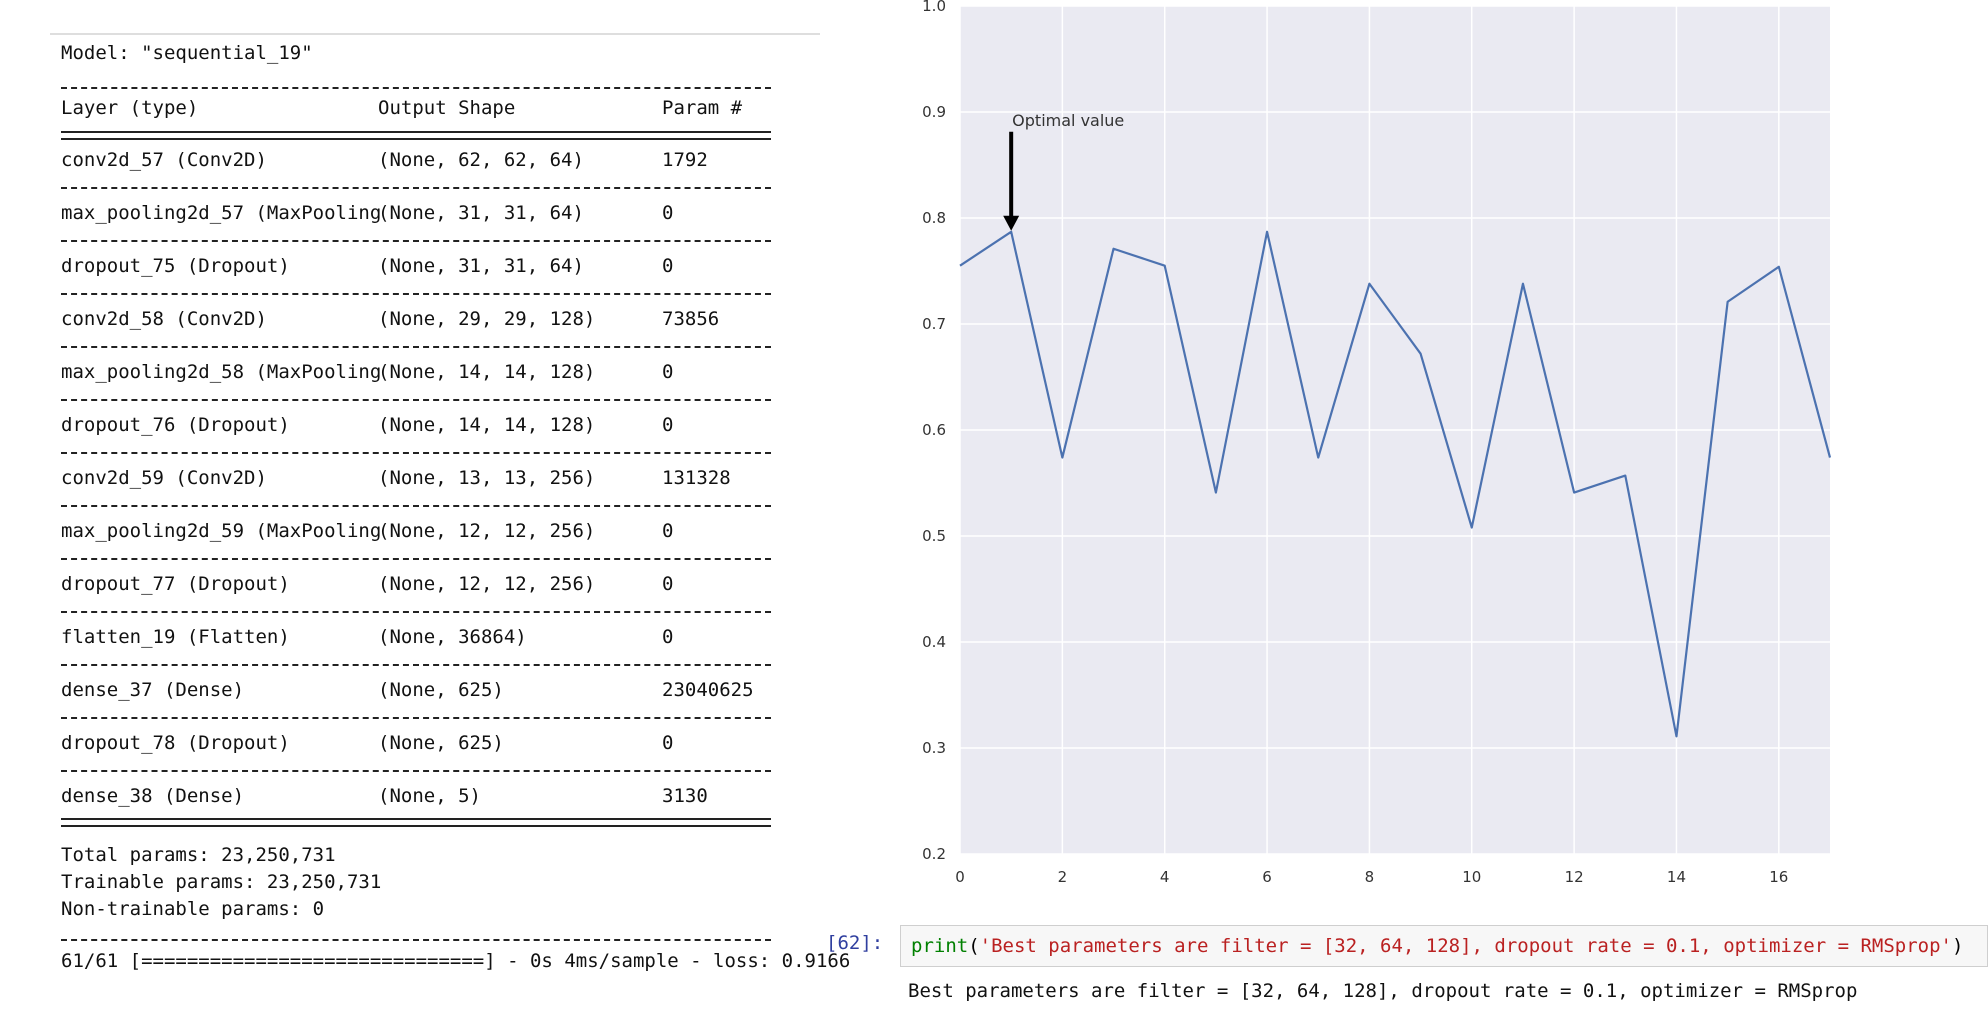  What do you see at coordinates (221, 213) in the screenshot?
I see `layer-name-cell: max_pooling2d_57 (MaxPooling` at bounding box center [221, 213].